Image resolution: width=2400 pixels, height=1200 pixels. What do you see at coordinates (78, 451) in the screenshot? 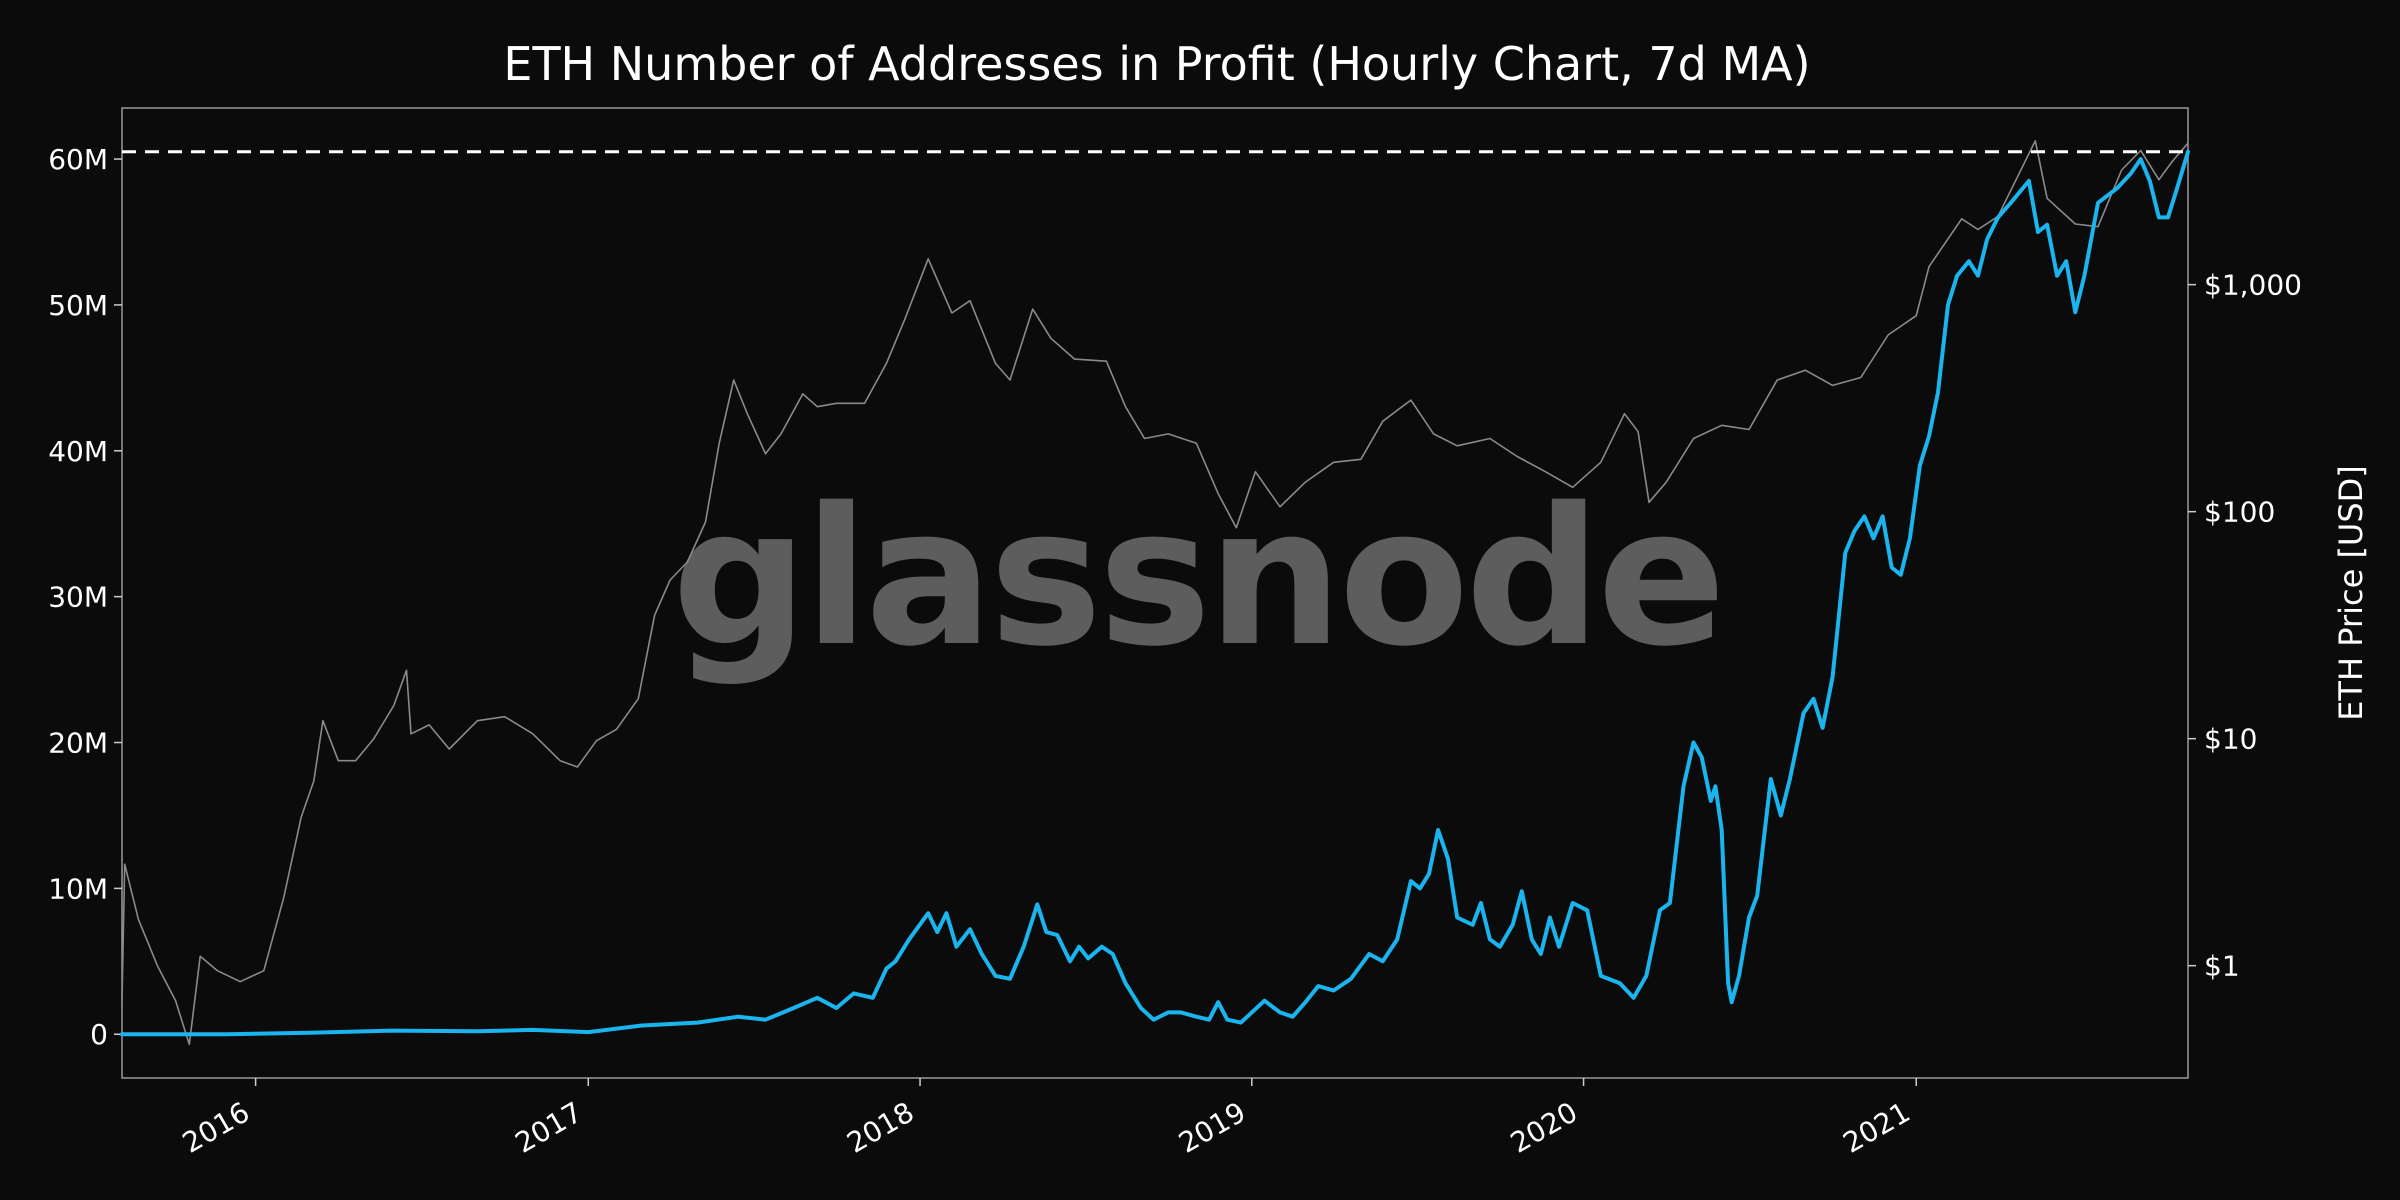
I see `y-left-tick-label: 40M` at bounding box center [78, 451].